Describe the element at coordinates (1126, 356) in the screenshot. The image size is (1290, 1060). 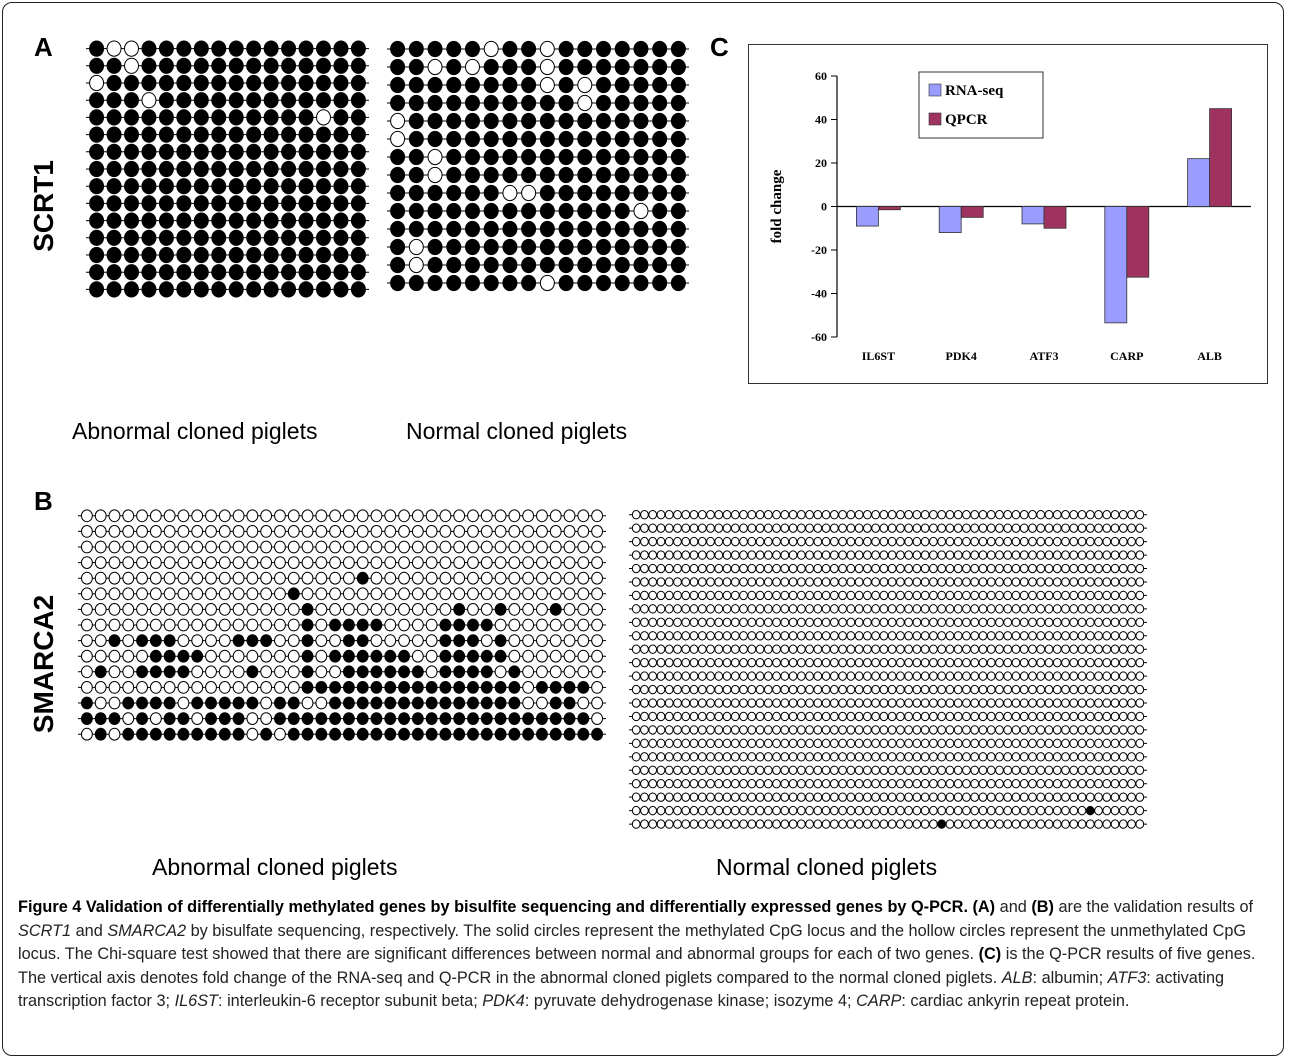
I see `x-tick-label: CARP` at that location.